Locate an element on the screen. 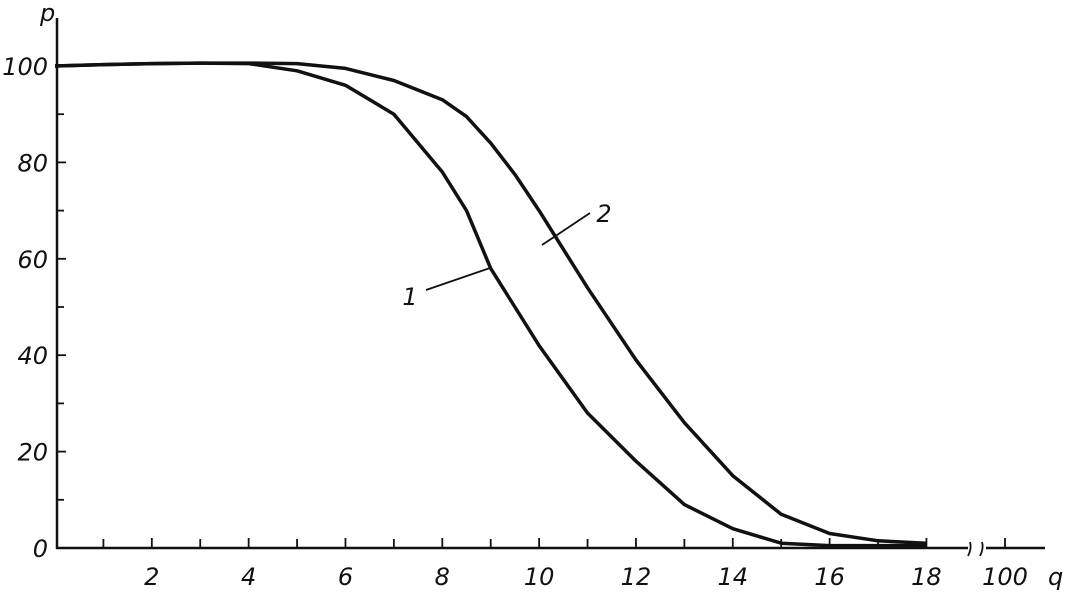 Image resolution: width=1067 pixels, height=600 pixels. y-tick-label: 20 is located at coordinates (32, 453).